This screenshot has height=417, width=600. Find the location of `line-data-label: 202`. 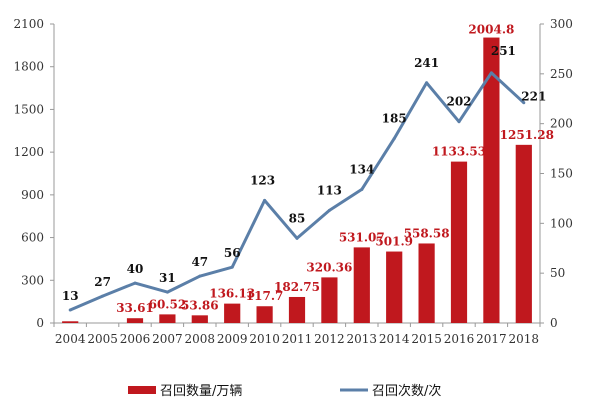

line-data-label: 202 is located at coordinates (458, 102).